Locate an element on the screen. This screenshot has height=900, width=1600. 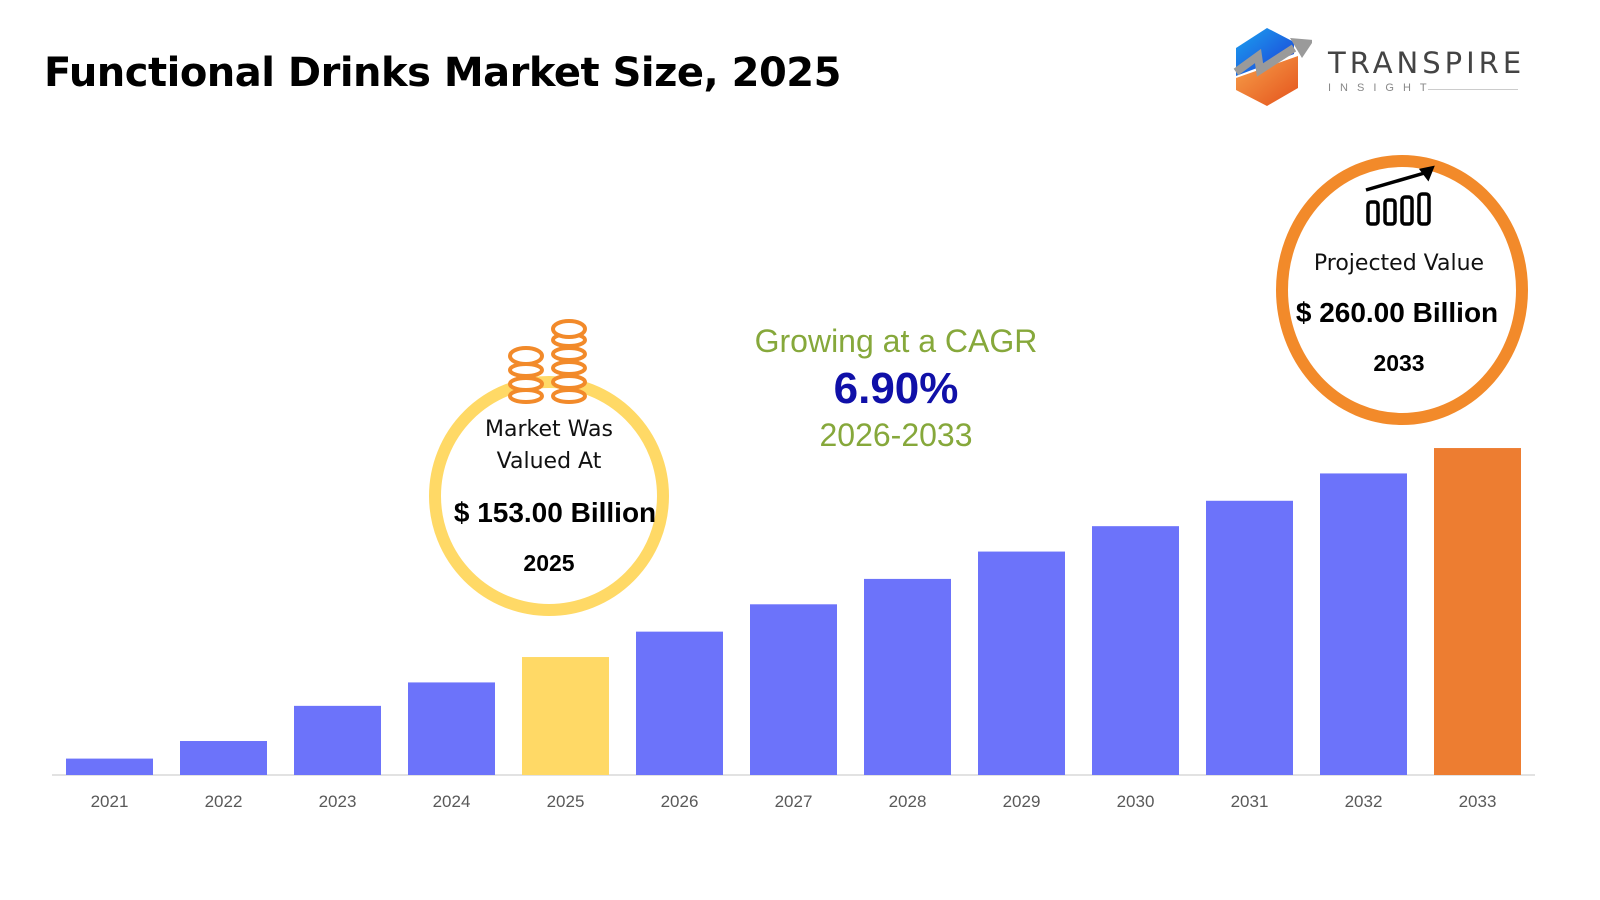
bar-2023 is located at coordinates (337, 740).